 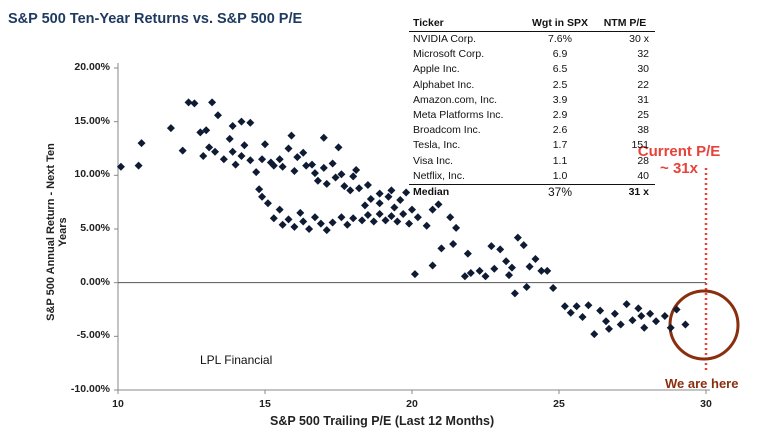 I want to click on cell-ticker: Amazon.com, Inc., so click(x=455, y=99).